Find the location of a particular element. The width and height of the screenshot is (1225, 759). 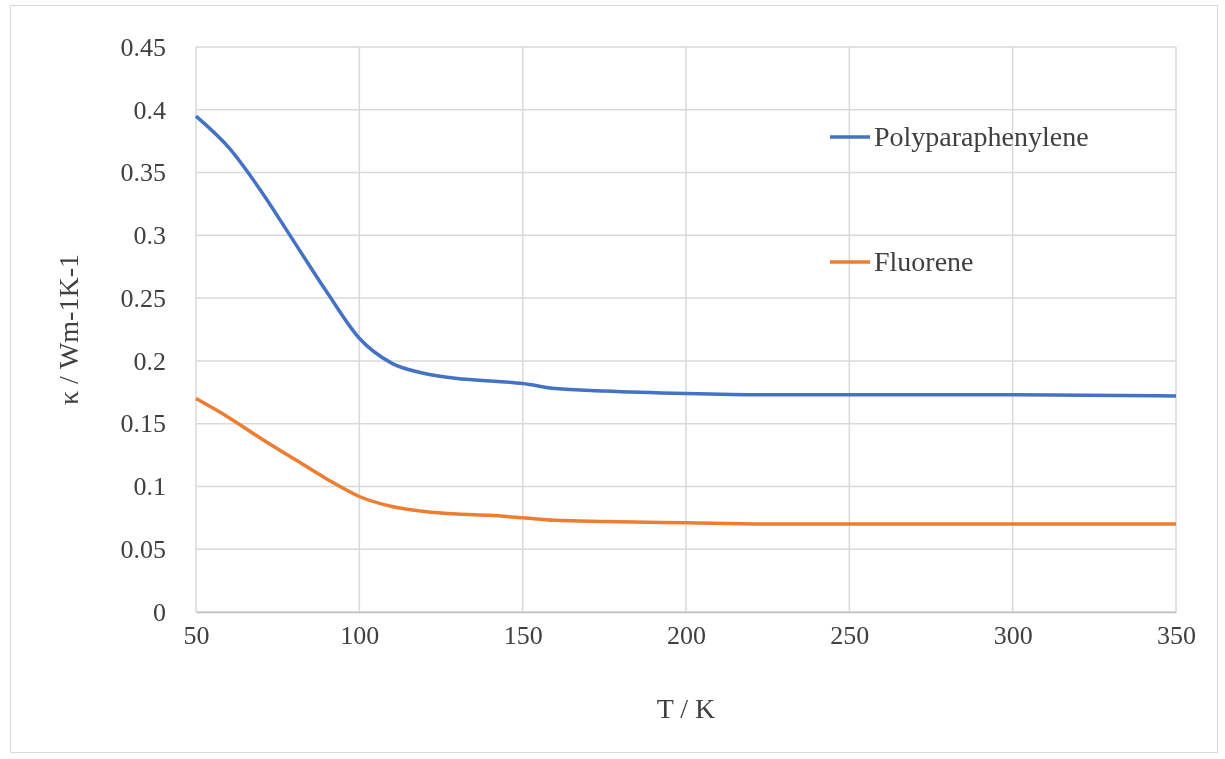

x-tick-label: 150 is located at coordinates (523, 636).